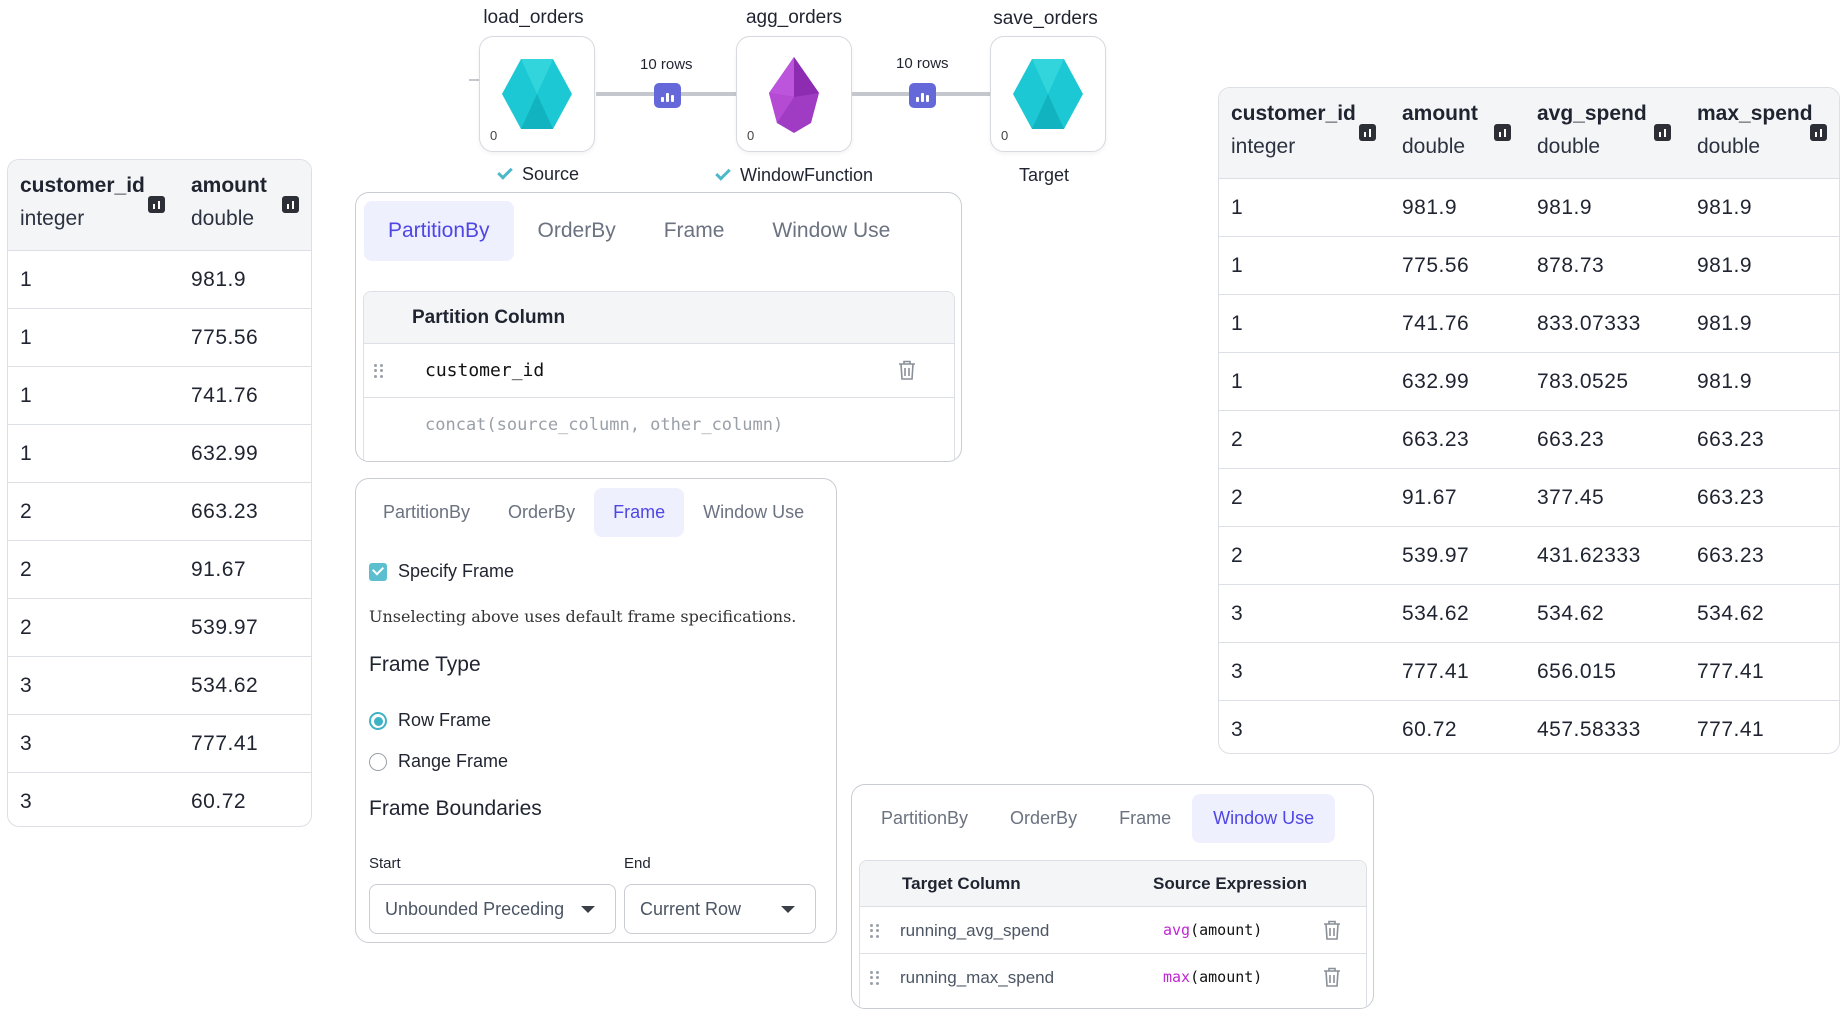 The height and width of the screenshot is (1016, 1847). What do you see at coordinates (159, 744) in the screenshot?
I see `table-row: 3 777.41` at bounding box center [159, 744].